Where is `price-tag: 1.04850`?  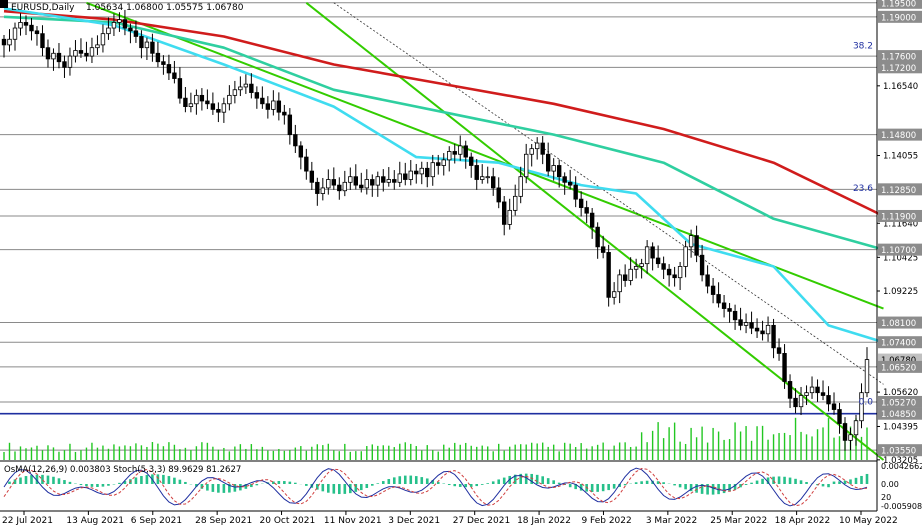
price-tag: 1.04850 is located at coordinates (900, 413).